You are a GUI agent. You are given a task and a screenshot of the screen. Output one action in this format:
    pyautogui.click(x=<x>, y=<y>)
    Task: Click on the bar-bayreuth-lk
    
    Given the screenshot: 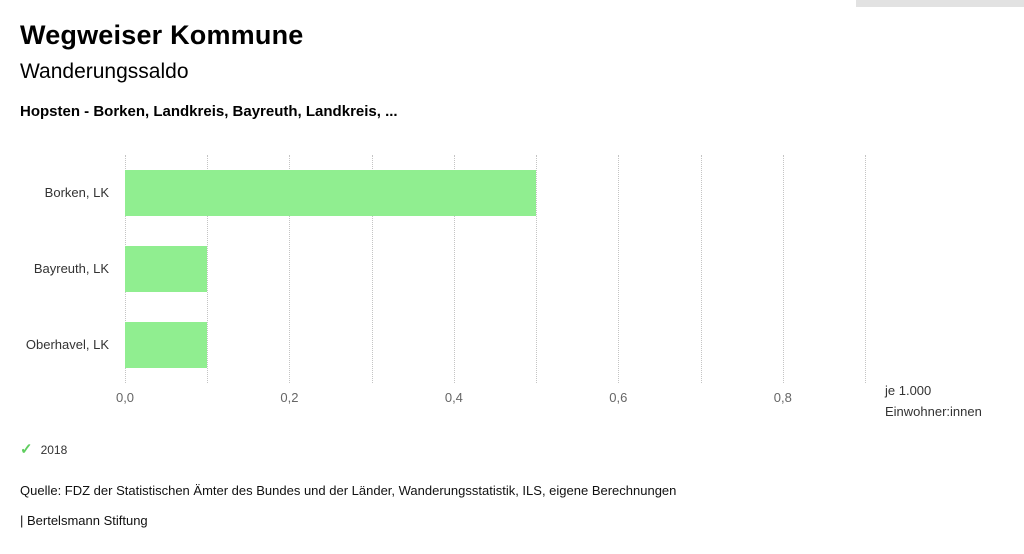 What is the action you would take?
    pyautogui.click(x=166, y=269)
    